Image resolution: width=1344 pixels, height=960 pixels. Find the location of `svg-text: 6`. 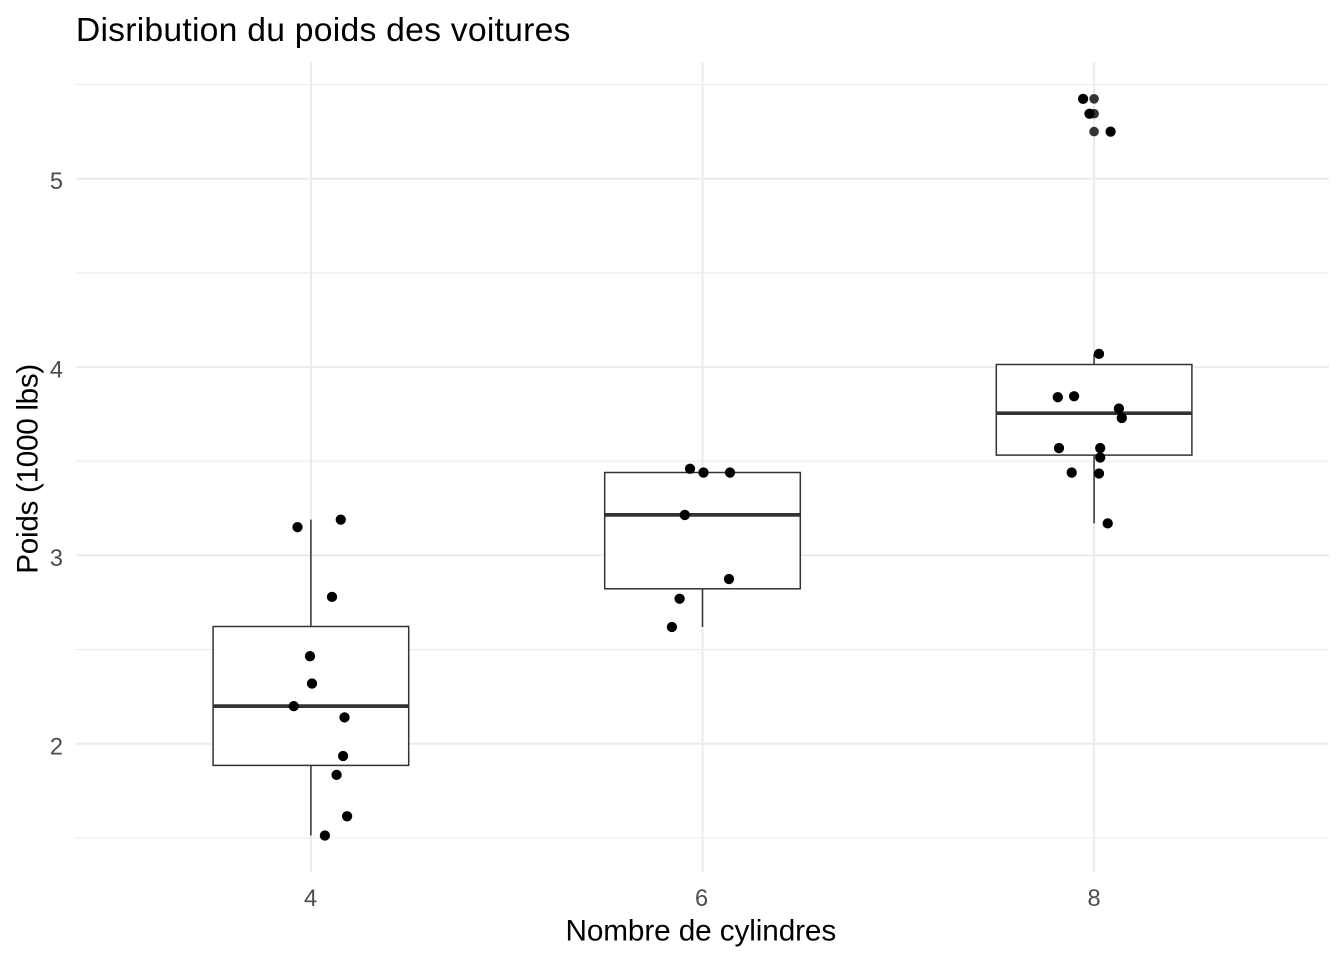

svg-text: 6 is located at coordinates (701, 899).